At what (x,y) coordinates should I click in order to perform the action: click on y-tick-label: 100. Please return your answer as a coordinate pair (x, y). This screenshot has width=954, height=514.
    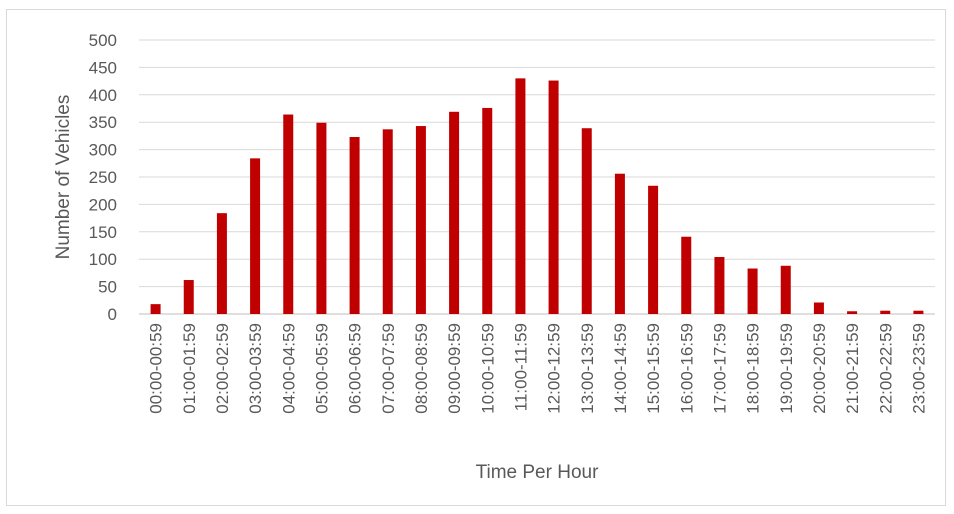
    Looking at the image, I should click on (103, 259).